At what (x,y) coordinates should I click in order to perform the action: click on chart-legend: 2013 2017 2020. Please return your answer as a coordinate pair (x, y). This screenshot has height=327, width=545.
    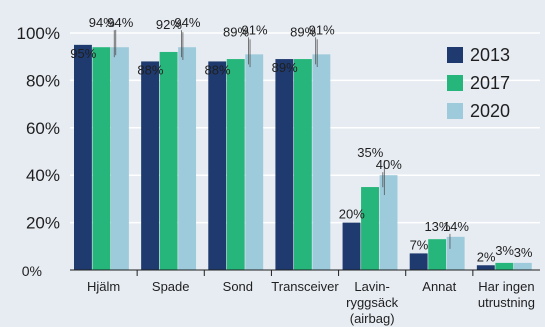
    Looking at the image, I should click on (478, 83).